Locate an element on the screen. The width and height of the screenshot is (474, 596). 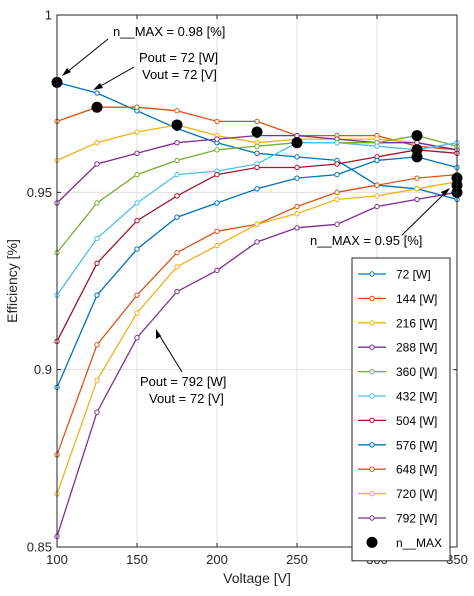
legend-label: 216 [W] is located at coordinates (416, 323).